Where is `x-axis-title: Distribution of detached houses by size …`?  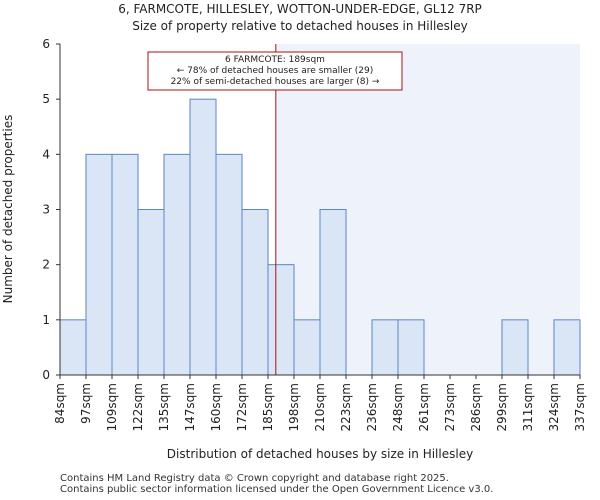 x-axis-title: Distribution of detached houses by size … is located at coordinates (320, 454).